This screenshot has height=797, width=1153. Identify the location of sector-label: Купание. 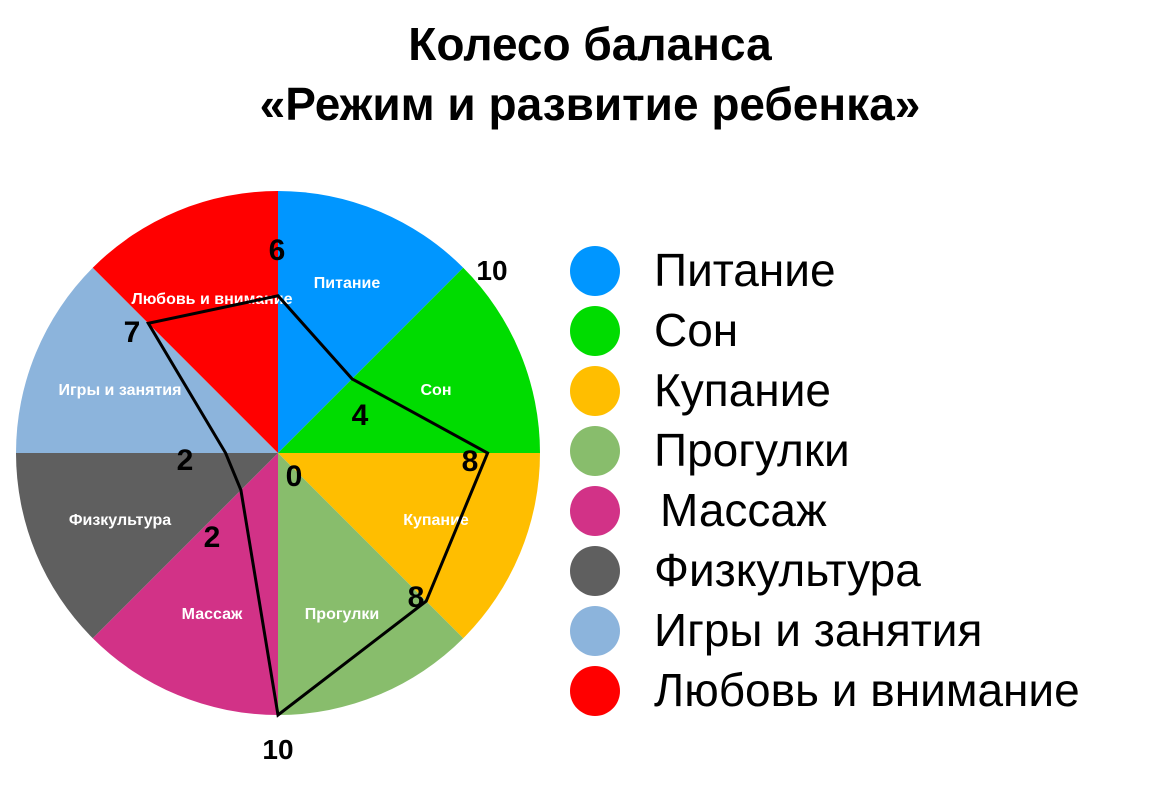
(436, 520).